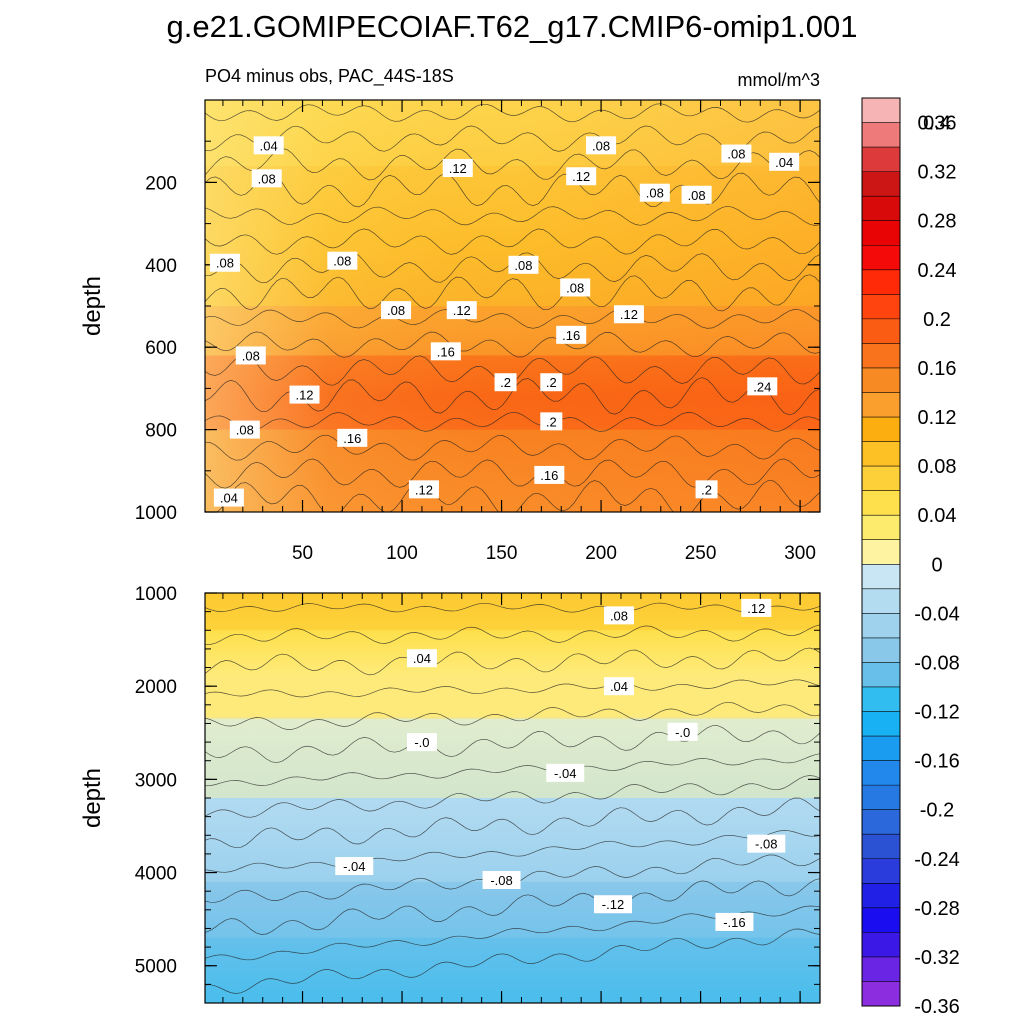 The height and width of the screenshot is (1024, 1024). What do you see at coordinates (937, 614) in the screenshot?
I see `colorbar-label: -0.04` at bounding box center [937, 614].